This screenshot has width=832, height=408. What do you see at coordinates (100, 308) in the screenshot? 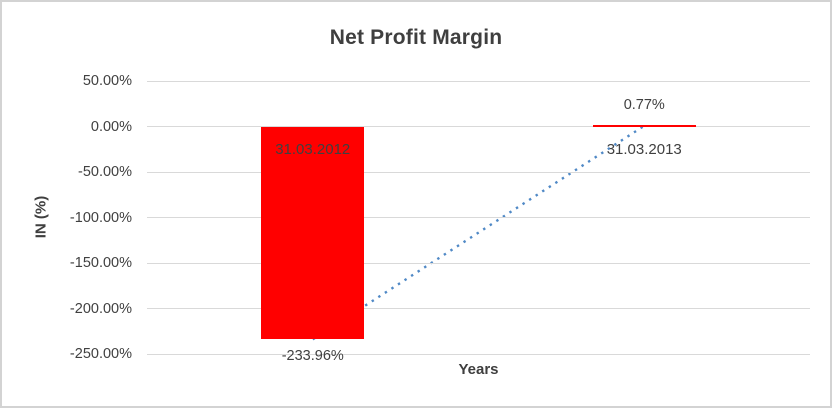
I see `y-tick-label: -200.00%` at bounding box center [100, 308].